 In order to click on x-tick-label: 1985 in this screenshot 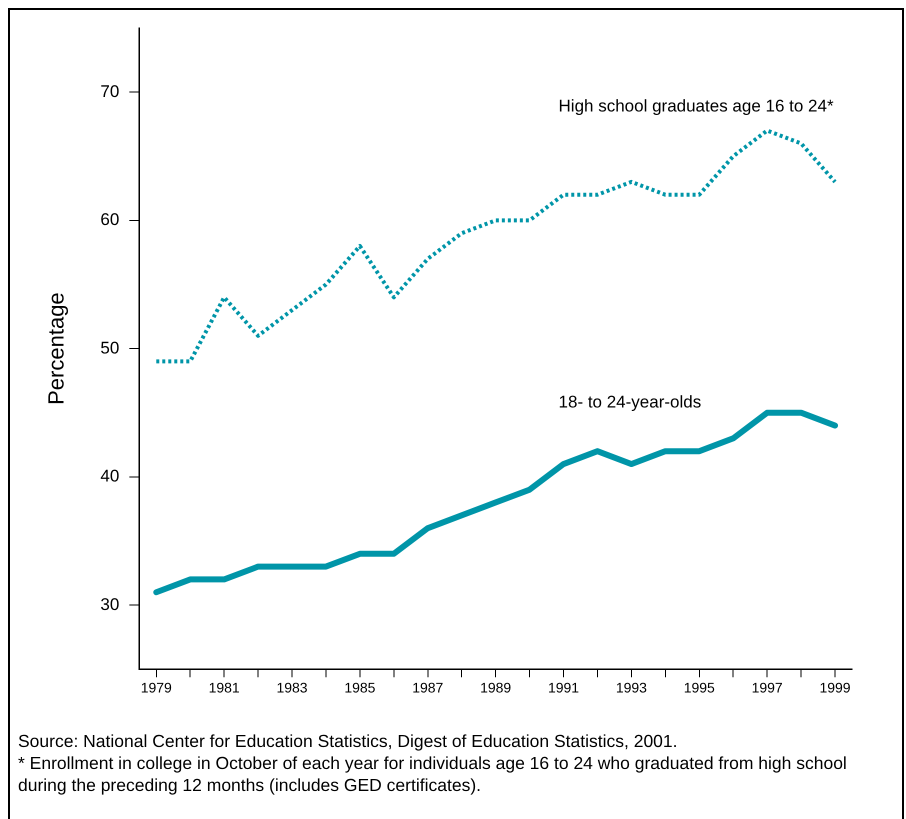, I will do `click(360, 687)`.